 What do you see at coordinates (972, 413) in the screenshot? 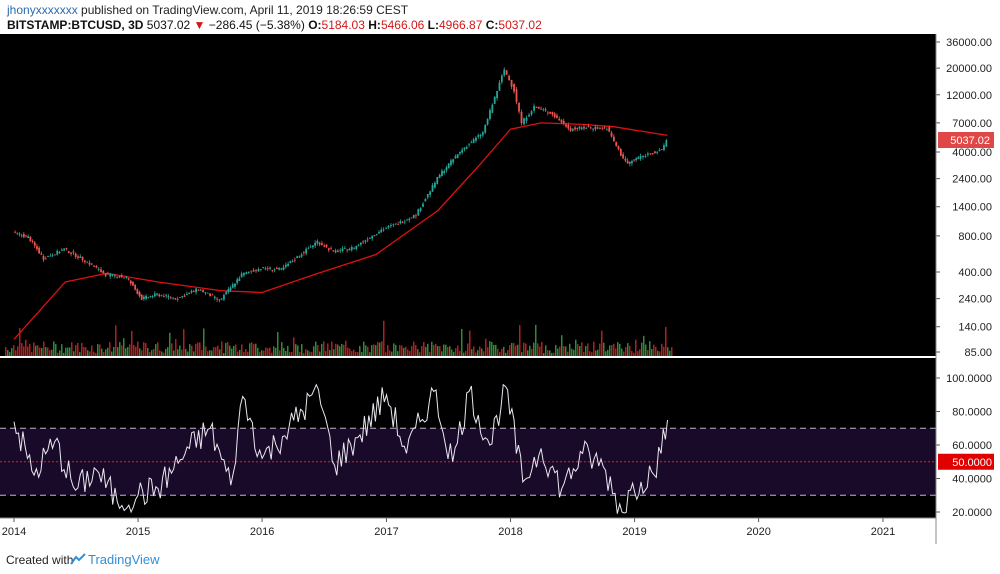
I see `rsi-axis-label: 80.0000` at bounding box center [972, 413].